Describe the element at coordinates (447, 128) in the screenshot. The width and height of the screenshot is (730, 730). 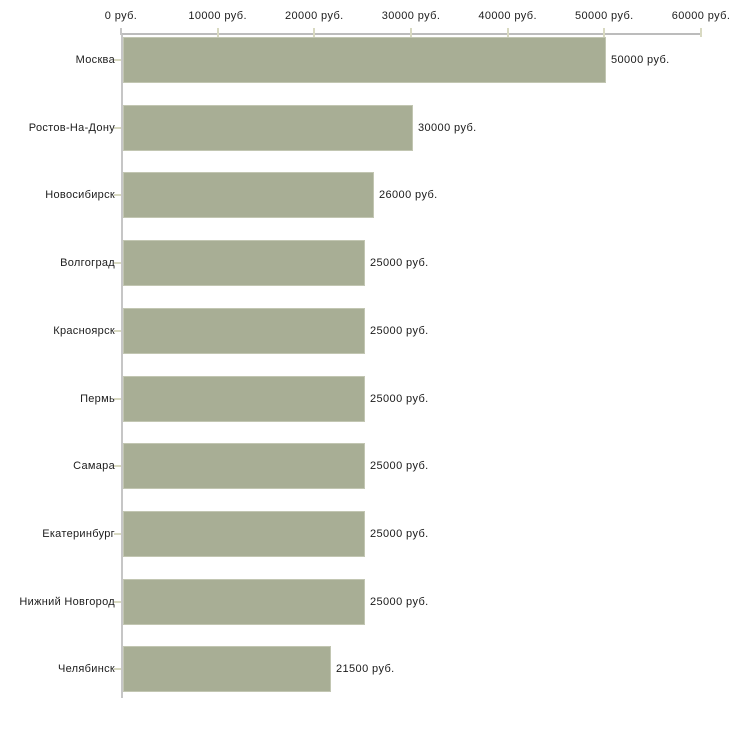
I see `value-label: 30000 руб.` at that location.